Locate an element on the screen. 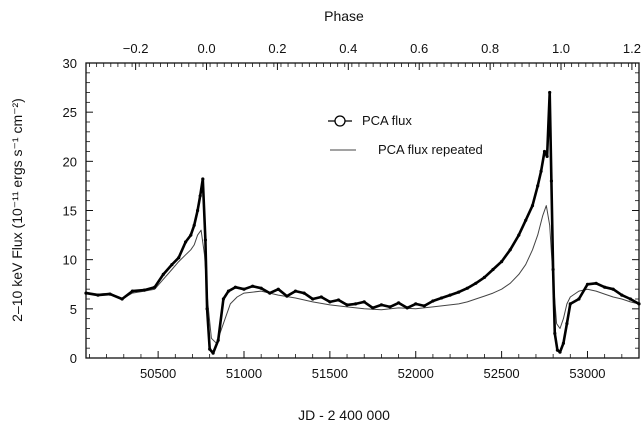  phase-tick-label: 0.2 is located at coordinates (277, 48).